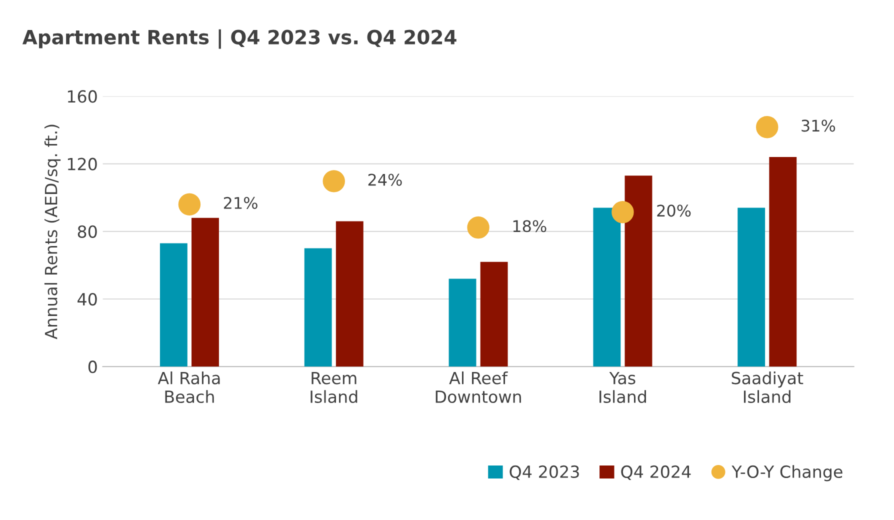 This screenshot has width=894, height=520. Describe the element at coordinates (787, 473) in the screenshot. I see `legend-label: Y-O-Y Change` at that location.